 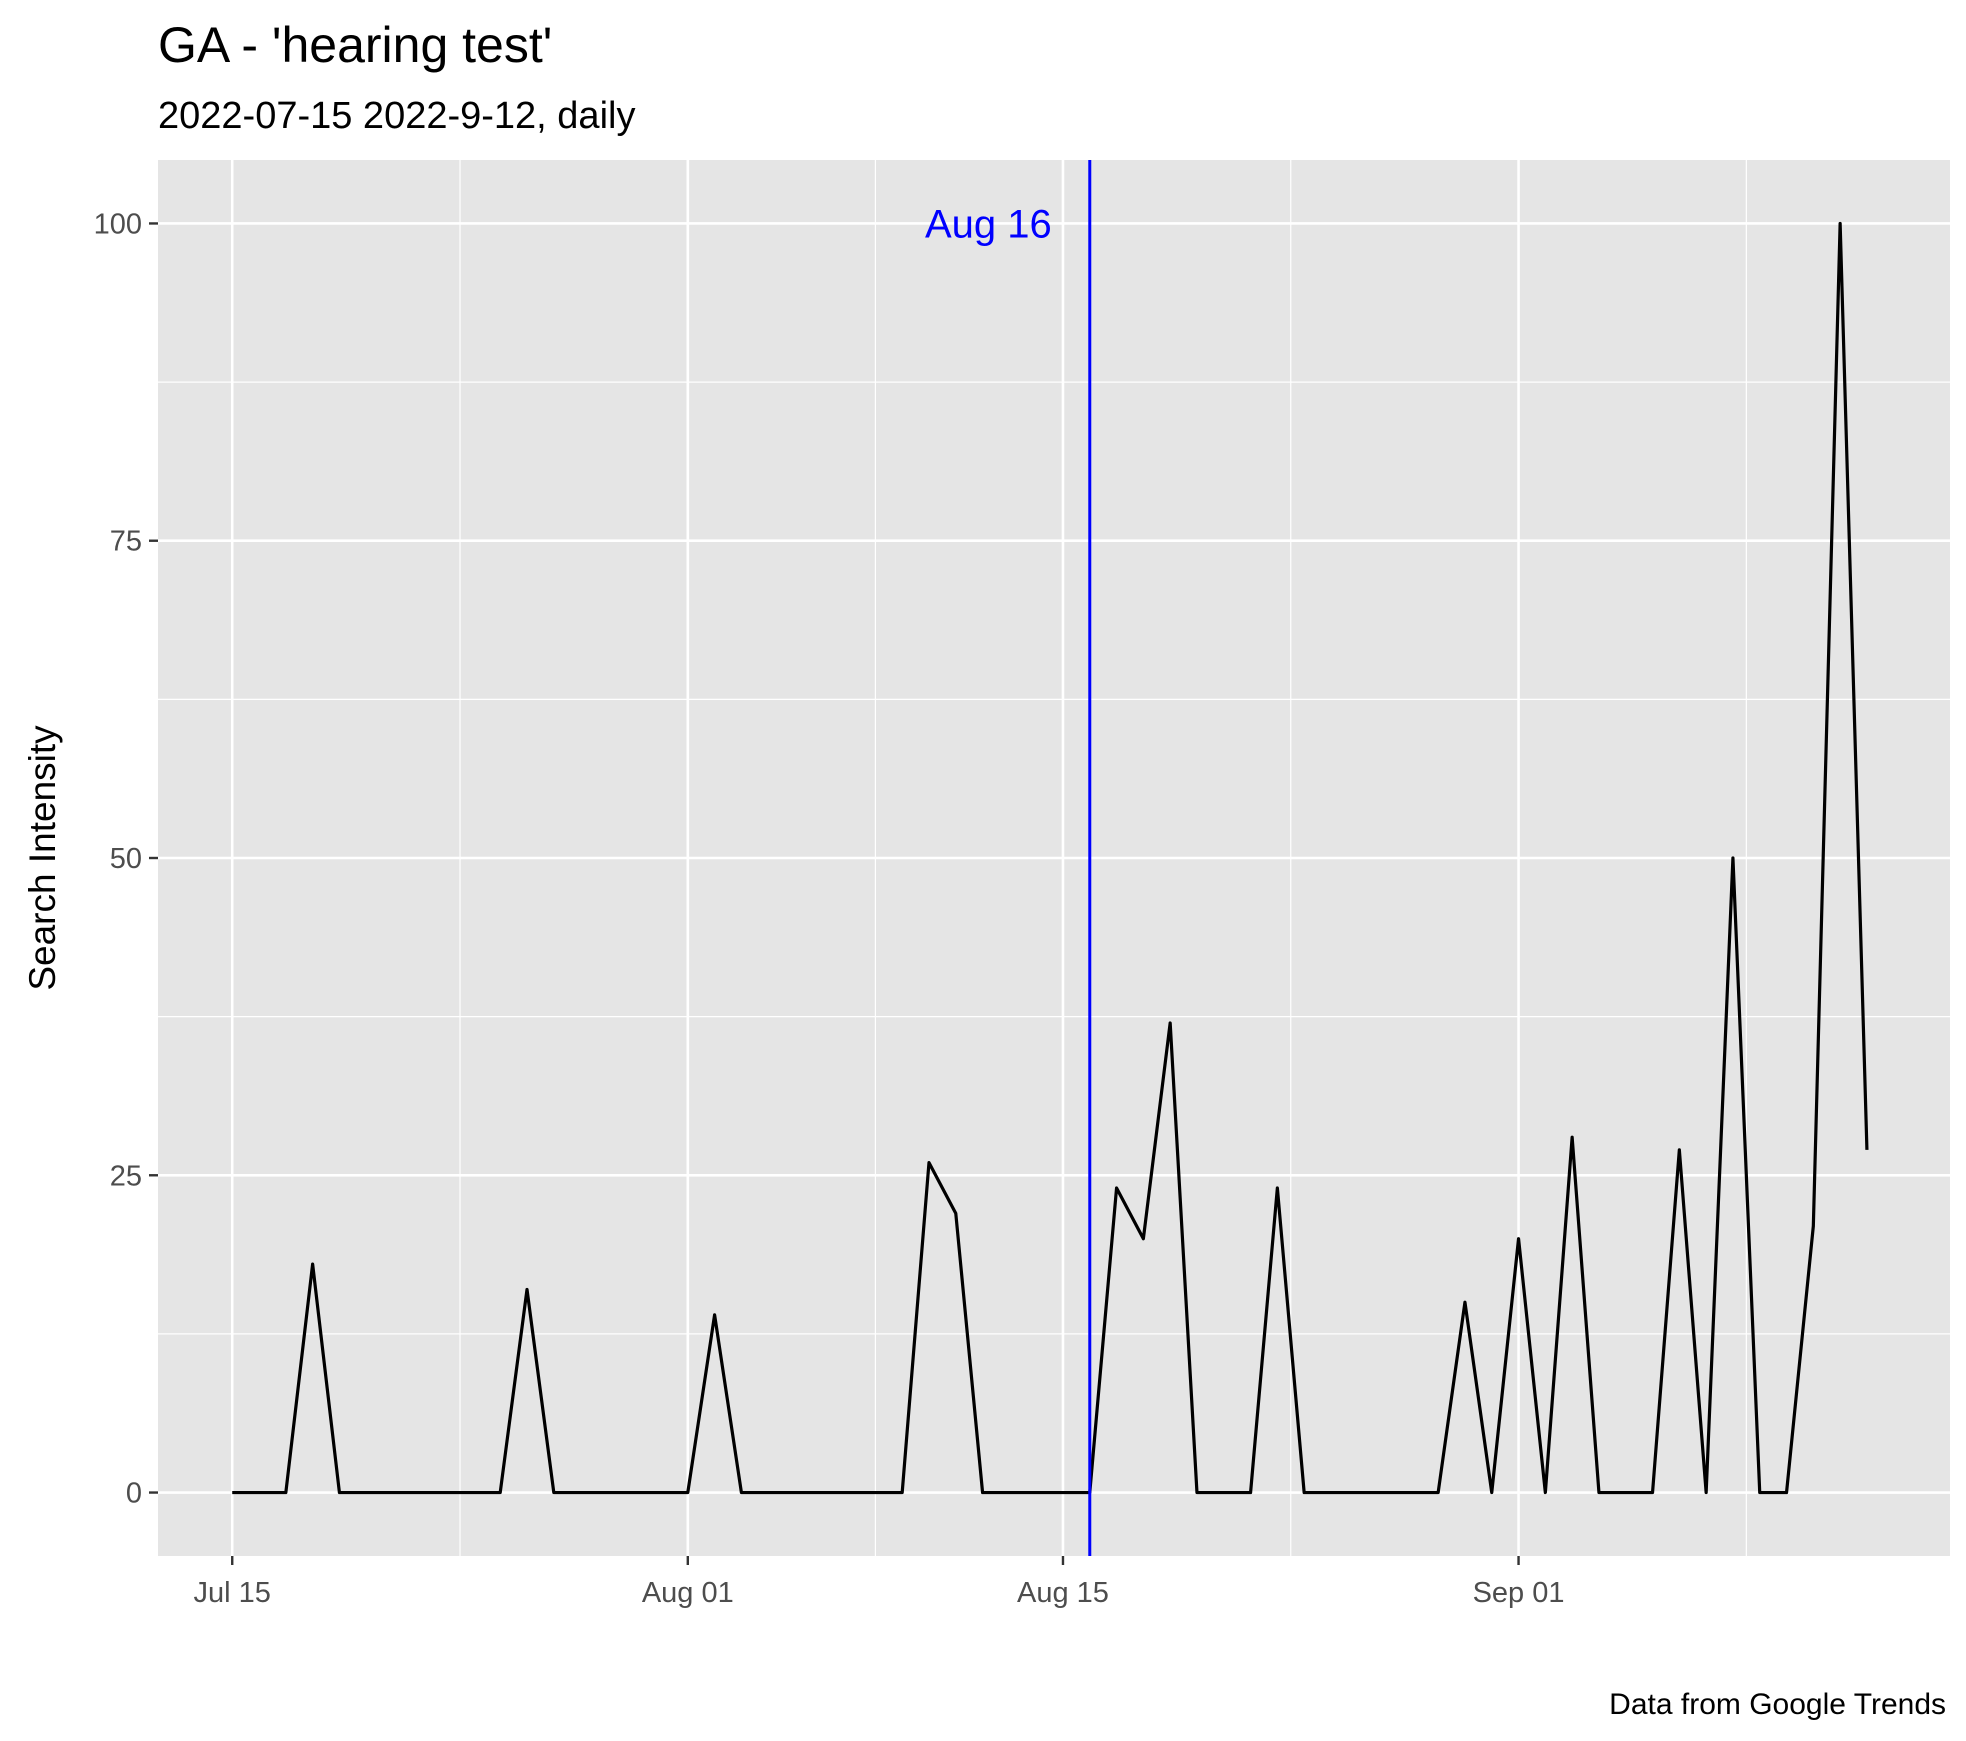 I want to click on chart-title: GA - 'hearing test', so click(x=355, y=45).